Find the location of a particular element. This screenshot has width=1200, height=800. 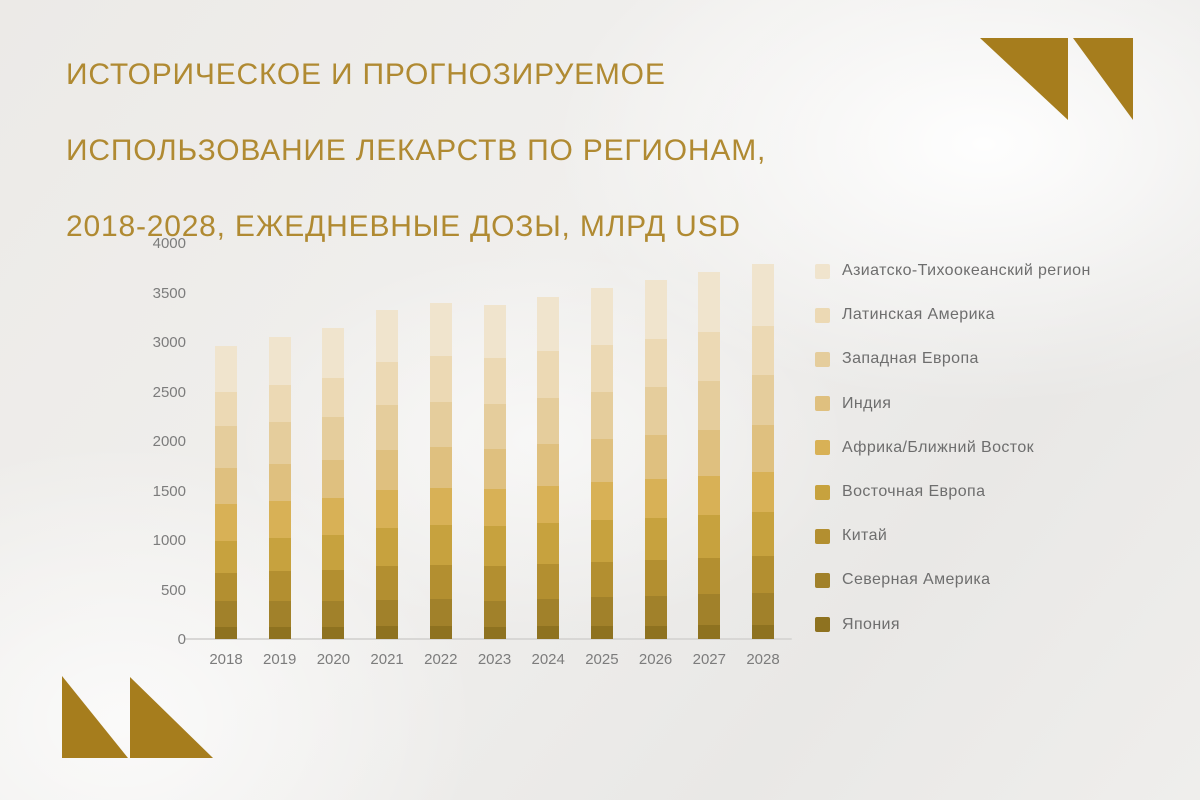

legend-item: Азиатско-Тихоокеанский регион is located at coordinates (953, 270).